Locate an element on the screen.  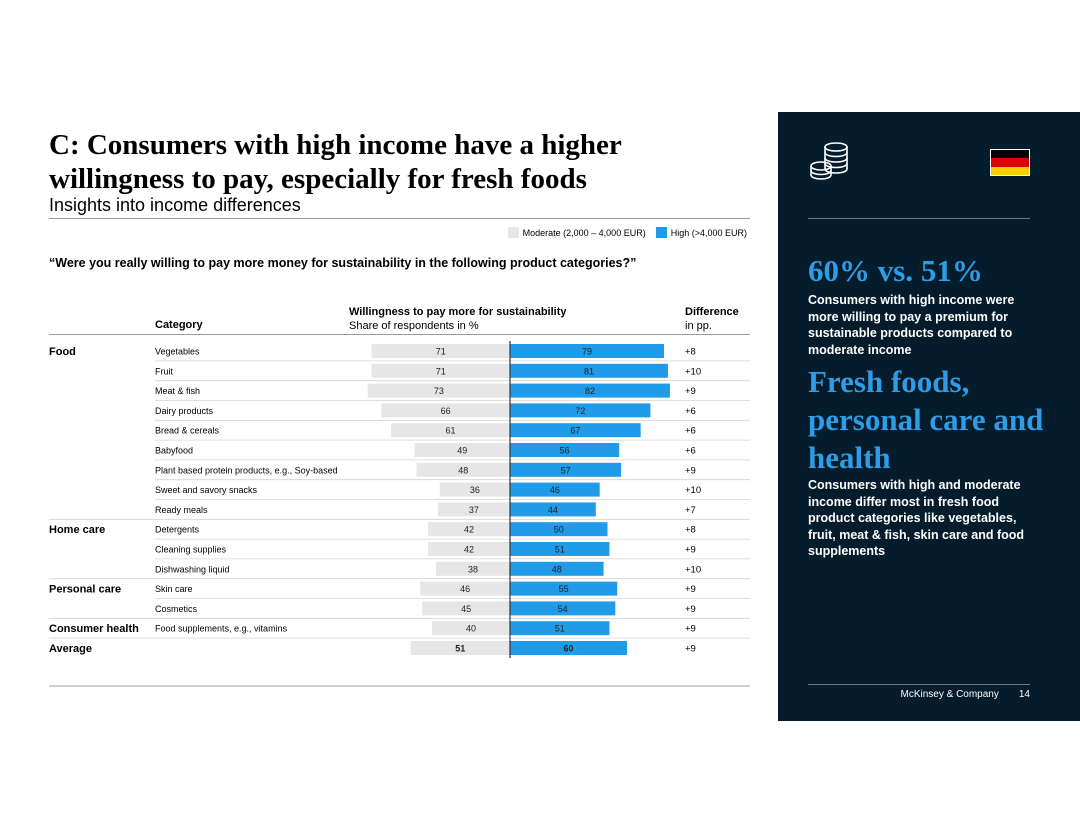
label-high: 48 is located at coordinates (557, 569).